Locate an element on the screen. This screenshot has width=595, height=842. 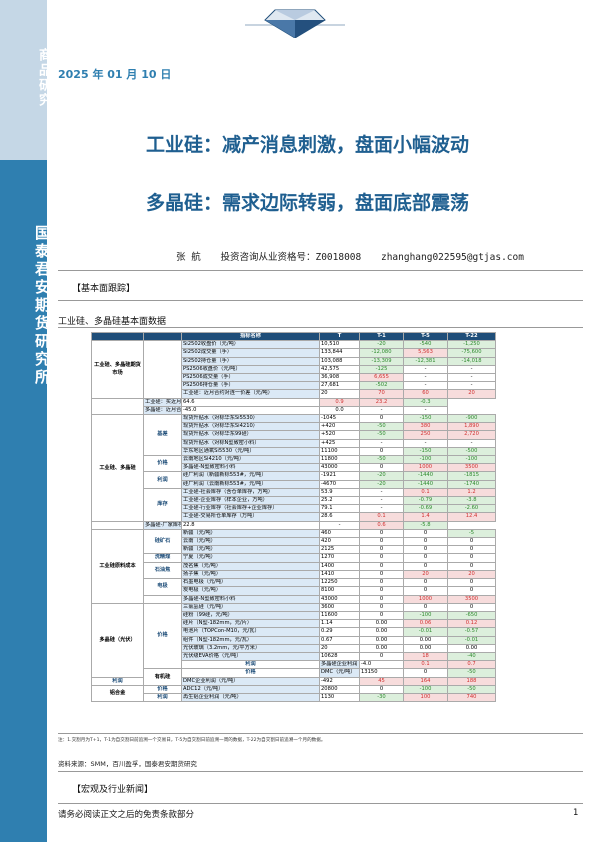
value-cell: +420 is located at coordinates (339, 427).